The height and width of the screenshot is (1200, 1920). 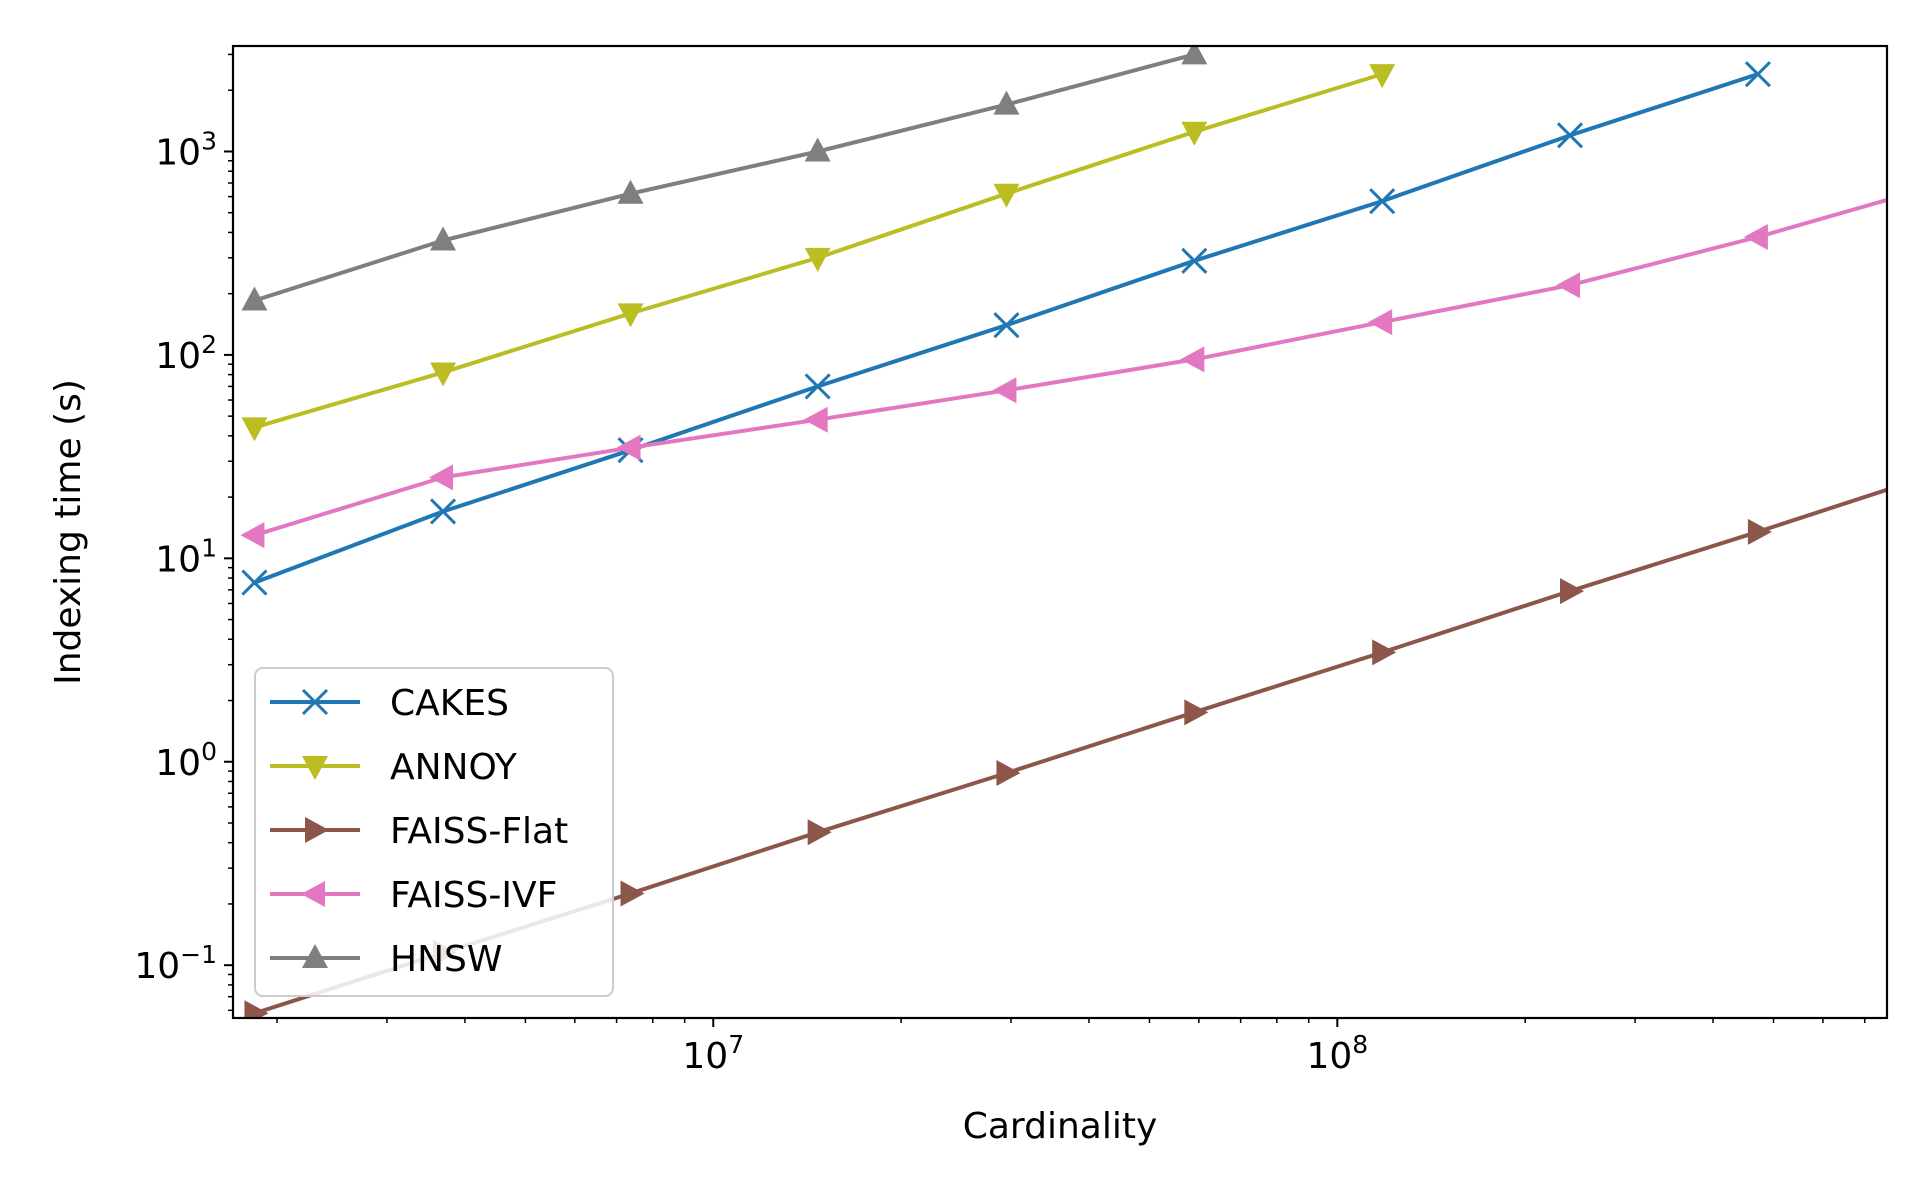 I want to click on legend-label-faiss-ivf: FAISS-IVF, so click(x=473, y=895).